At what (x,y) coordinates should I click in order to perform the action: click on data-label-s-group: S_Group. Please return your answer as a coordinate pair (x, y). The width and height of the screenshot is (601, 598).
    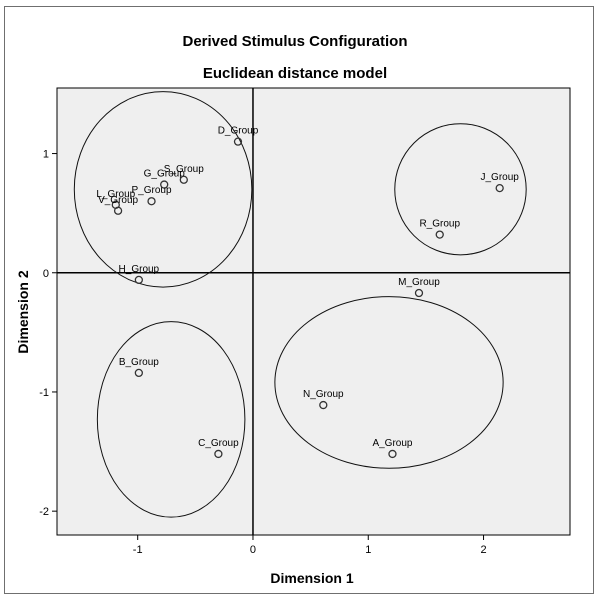
    Looking at the image, I should click on (184, 169).